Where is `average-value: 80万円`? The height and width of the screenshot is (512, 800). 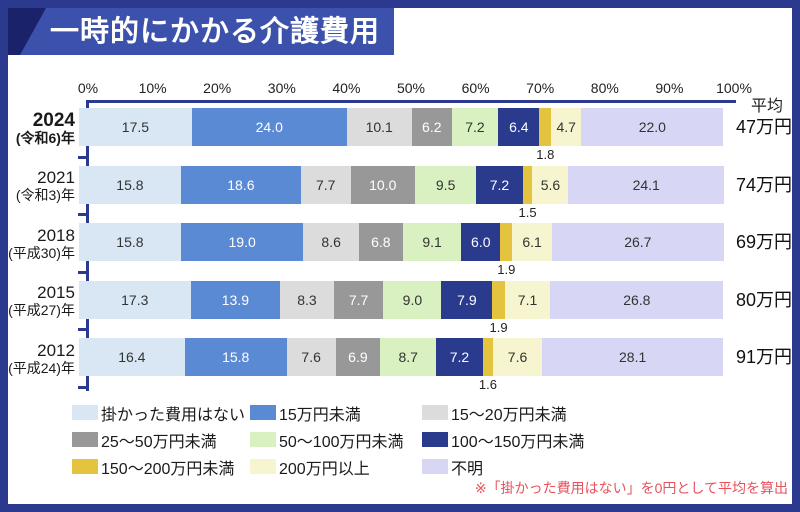
average-value: 80万円 is located at coordinates (763, 299).